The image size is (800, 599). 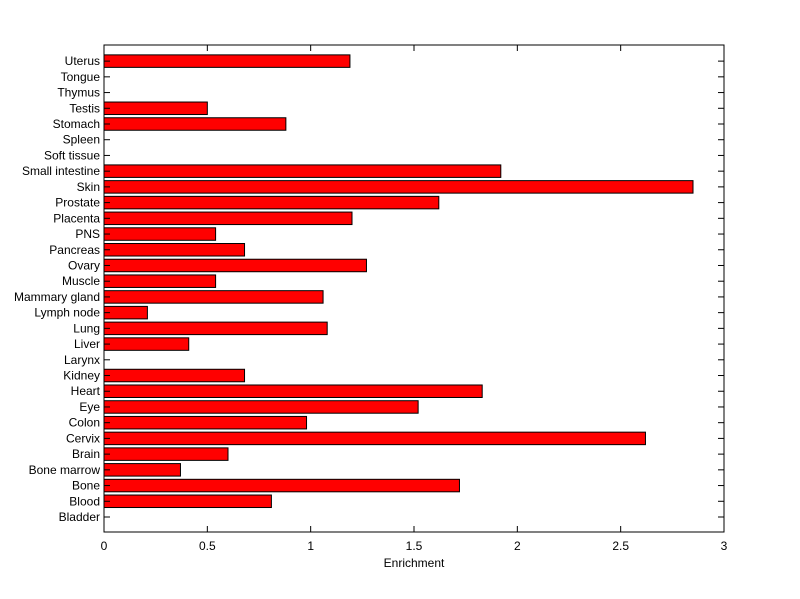 What do you see at coordinates (87, 234) in the screenshot?
I see `y-tick-label: PNS` at bounding box center [87, 234].